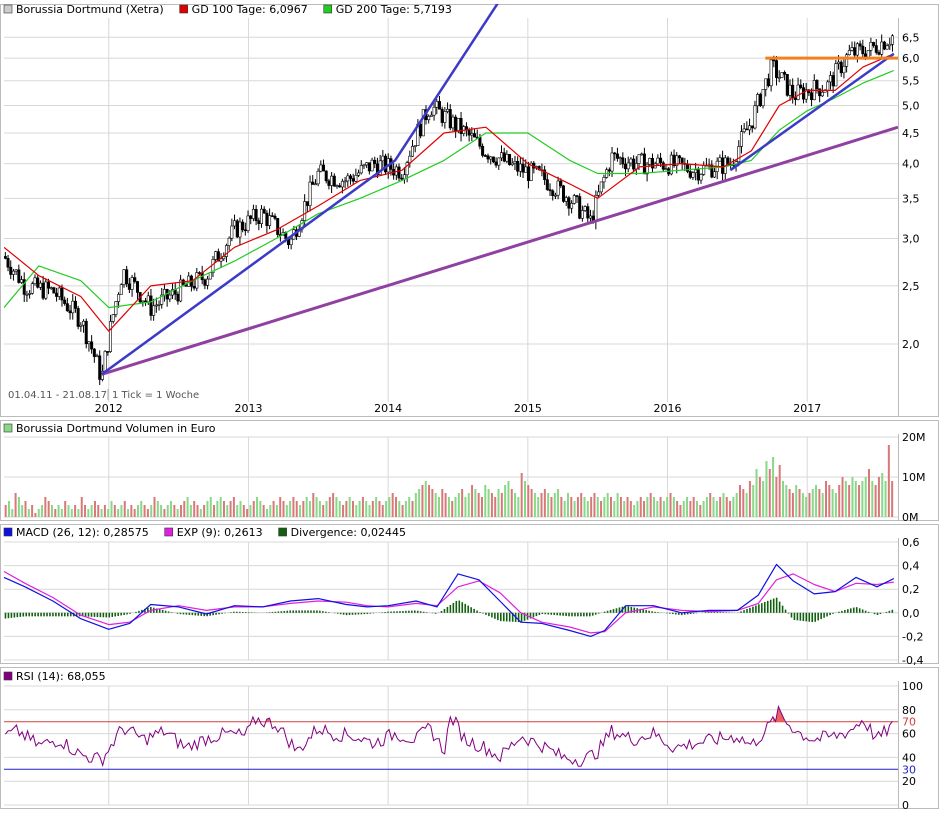 This screenshot has height=814, width=940. What do you see at coordinates (911, 286) in the screenshot?
I see `price-y-tick-label: 2,5` at bounding box center [911, 286].